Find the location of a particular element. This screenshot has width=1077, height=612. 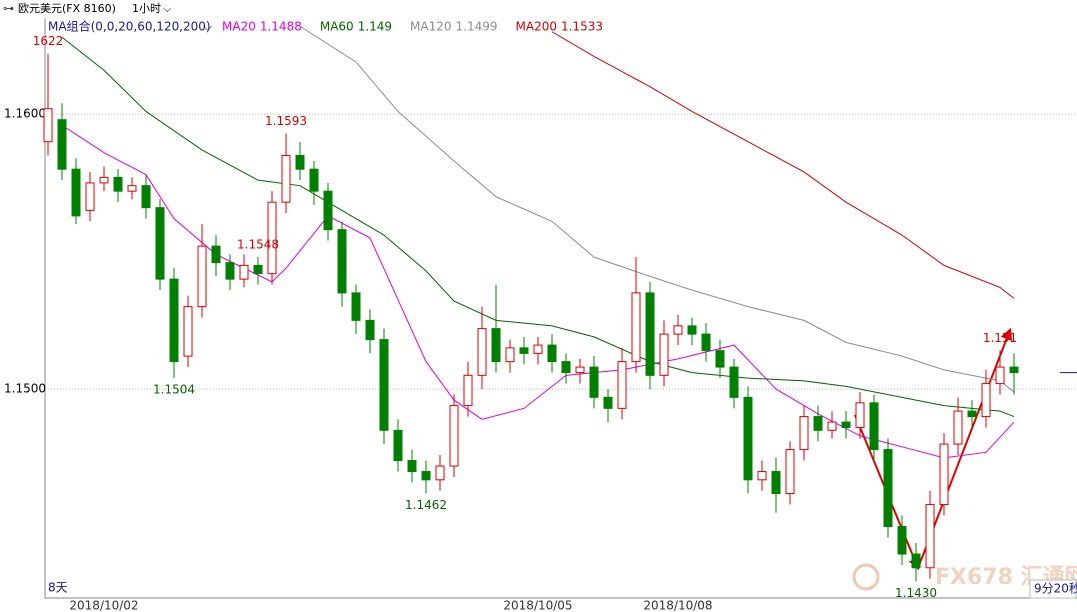

period-dropdown: ⌵ is located at coordinates (167, 8).